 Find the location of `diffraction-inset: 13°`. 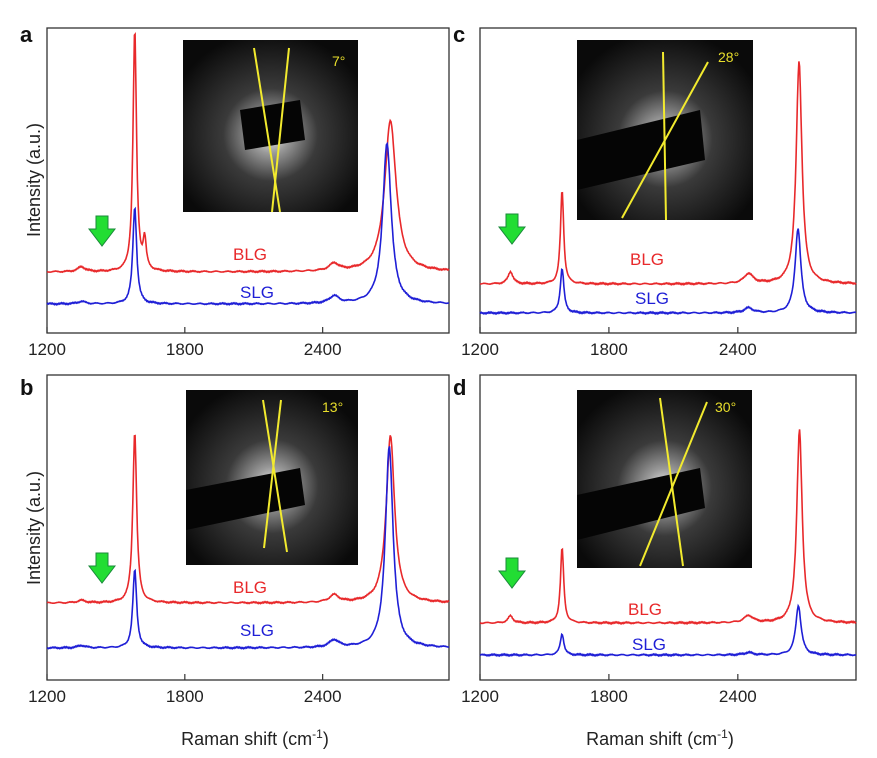

diffraction-inset: 13° is located at coordinates (272, 477).